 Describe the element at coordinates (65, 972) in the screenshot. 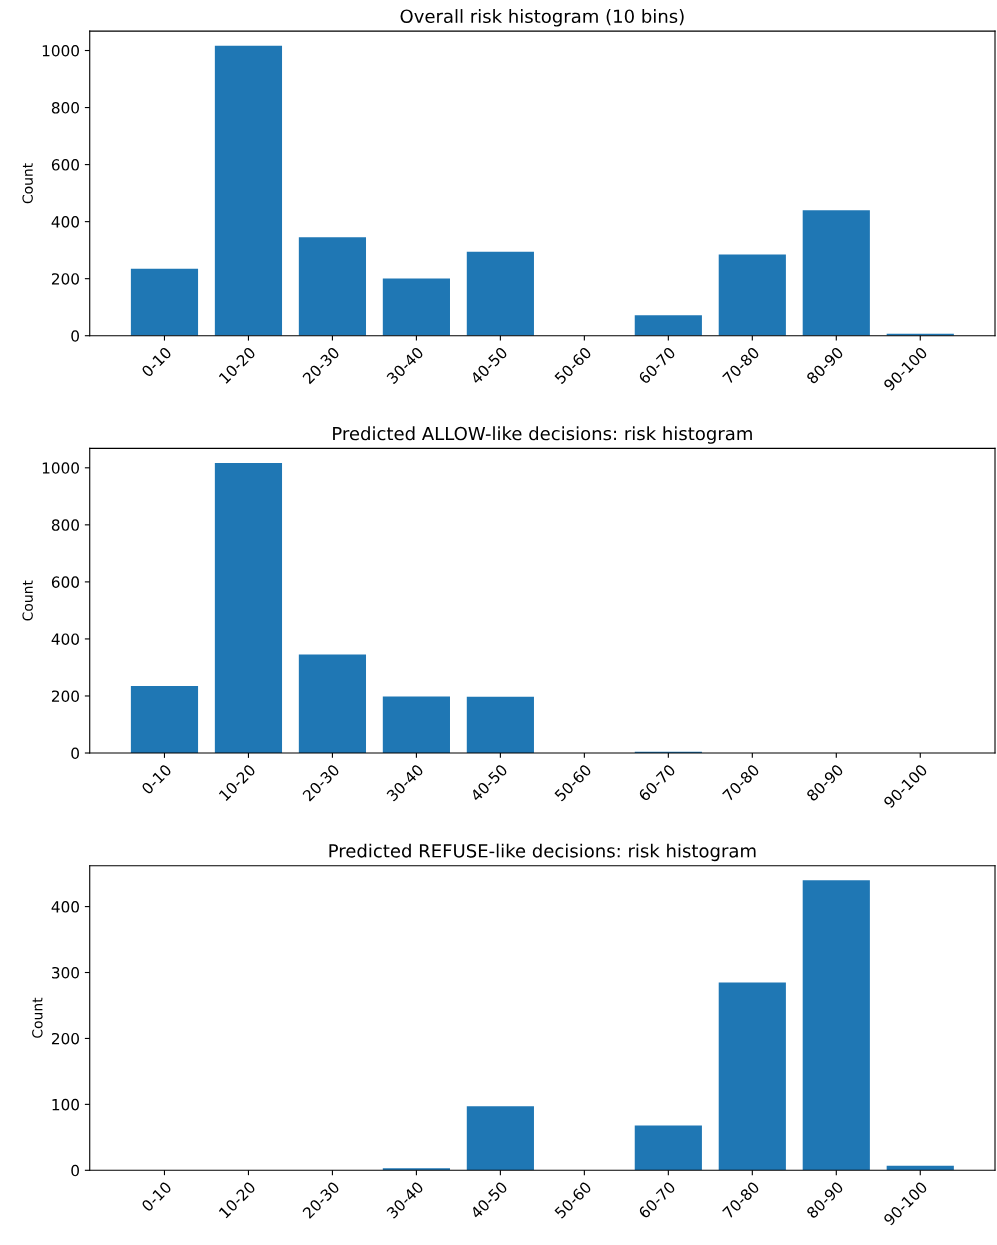

I see `y-tick-label: 300` at that location.